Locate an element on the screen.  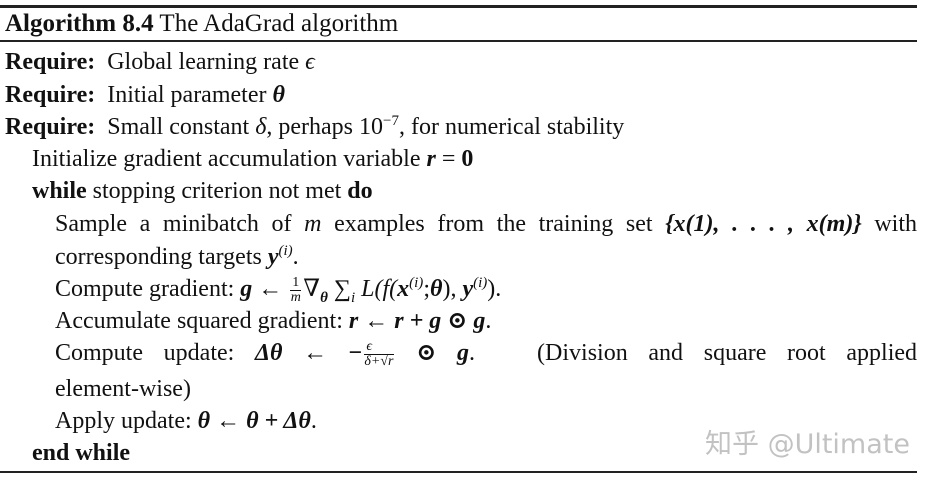
line-text: Apply update: is located at coordinates (126, 421).